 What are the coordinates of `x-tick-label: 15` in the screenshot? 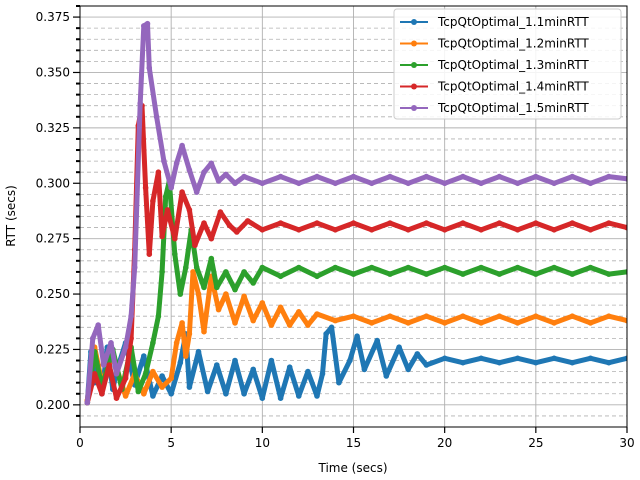 It's located at (353, 443).